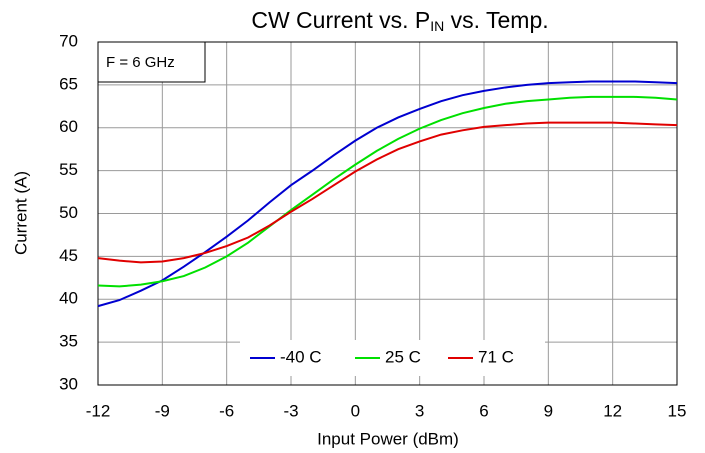 This screenshot has height=453, width=705. What do you see at coordinates (68, 83) in the screenshot?
I see `y-tick-label: 65` at bounding box center [68, 83].